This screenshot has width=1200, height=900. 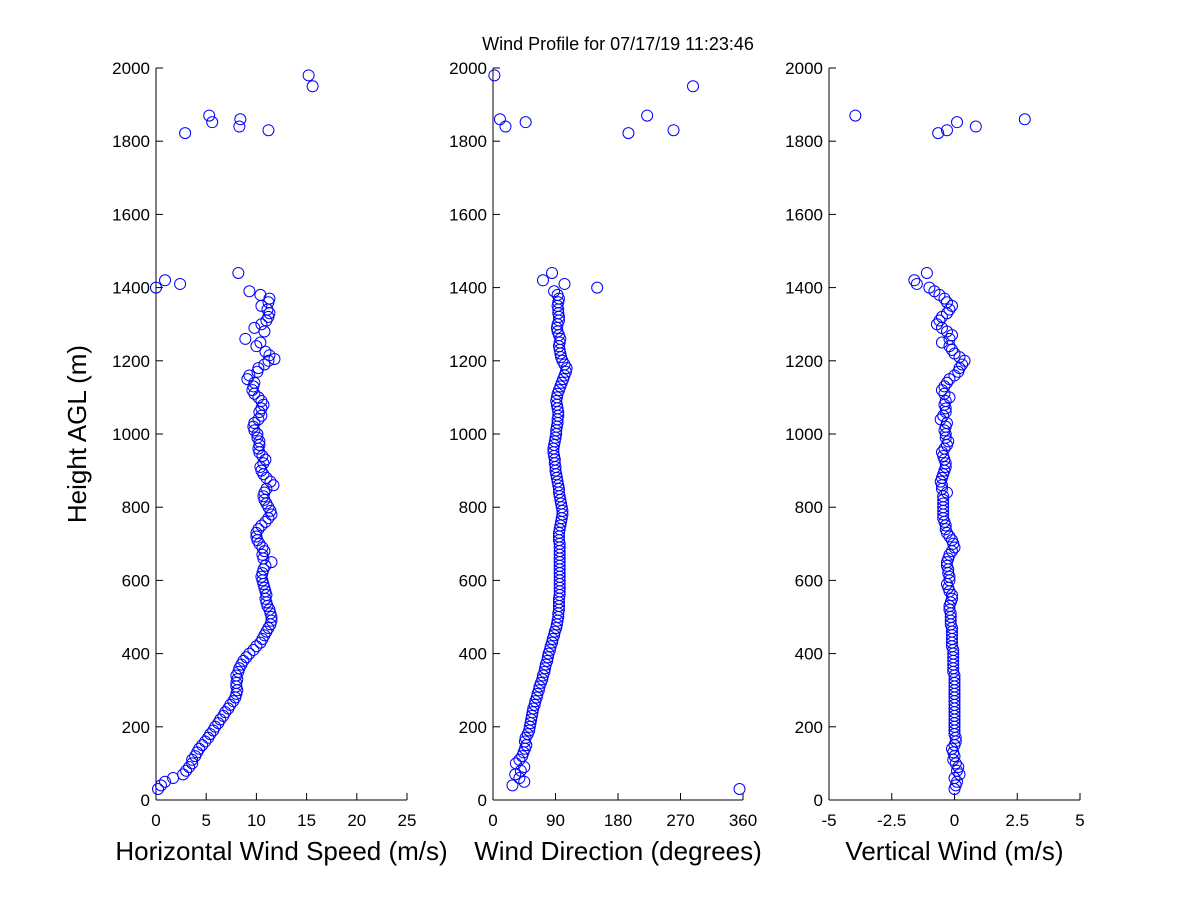 I want to click on x-tick-label: 90, so click(x=555, y=820).